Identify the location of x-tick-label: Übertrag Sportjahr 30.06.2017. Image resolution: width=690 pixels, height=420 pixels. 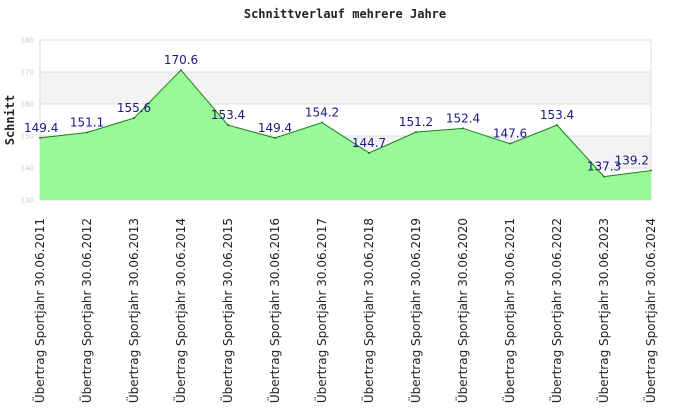
(321, 310).